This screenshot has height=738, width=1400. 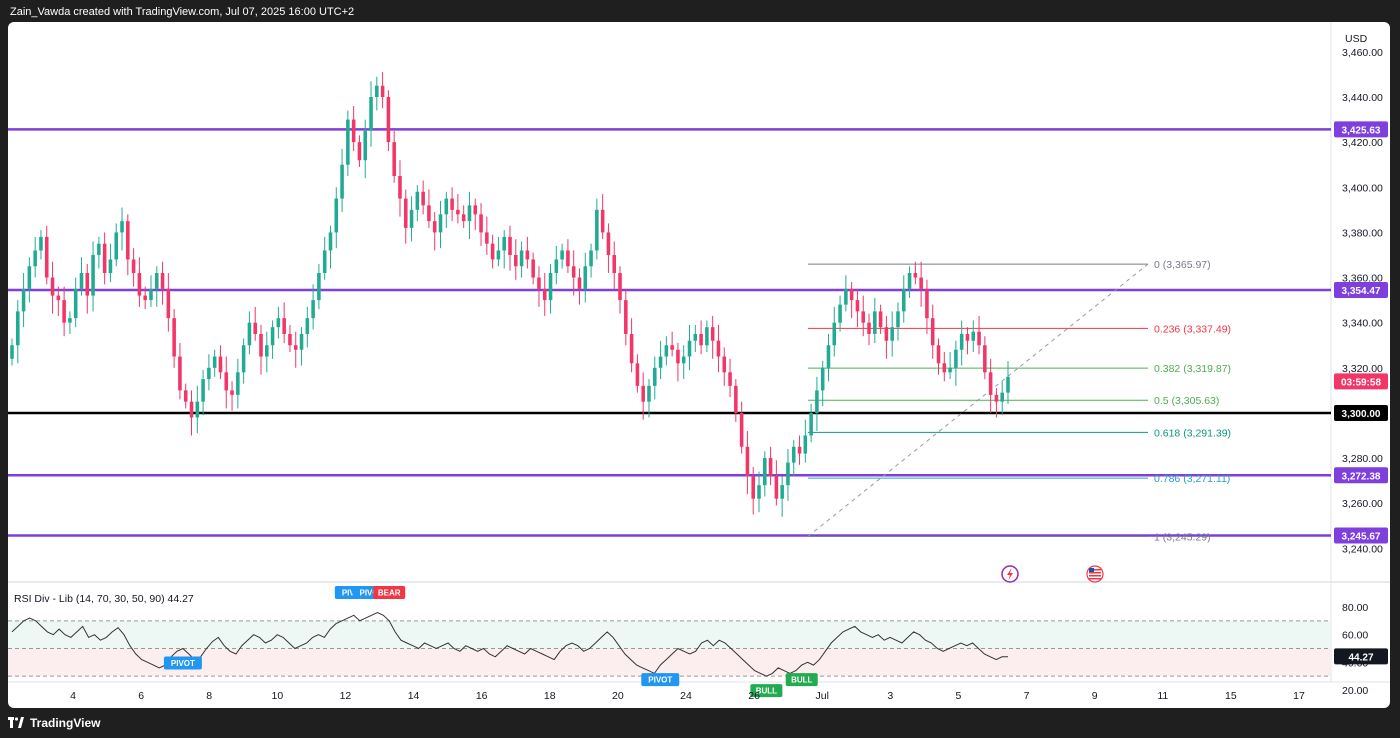 What do you see at coordinates (1361, 412) in the screenshot?
I see `level-price-tag-2: 3,300.00` at bounding box center [1361, 412].